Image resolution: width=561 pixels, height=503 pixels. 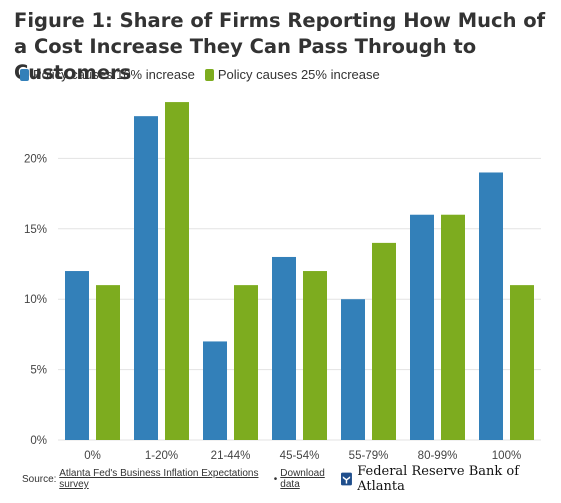 I want to click on bar-series-2-55-79%, so click(x=384, y=341).